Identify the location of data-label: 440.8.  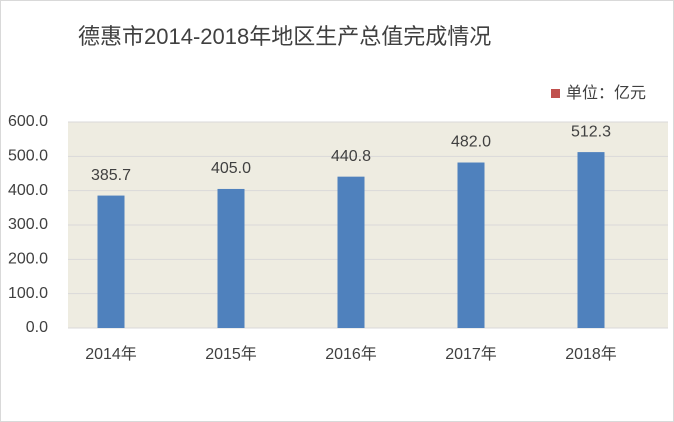
(351, 156).